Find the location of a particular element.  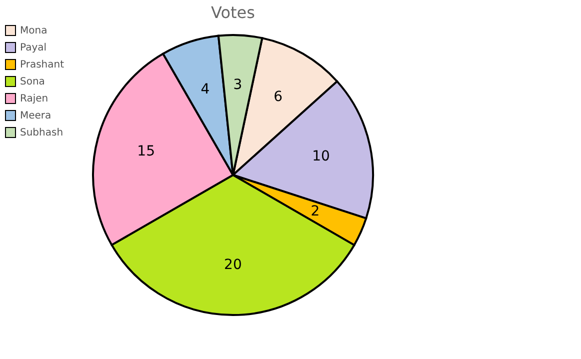

legend-label: Rajen is located at coordinates (34, 99).